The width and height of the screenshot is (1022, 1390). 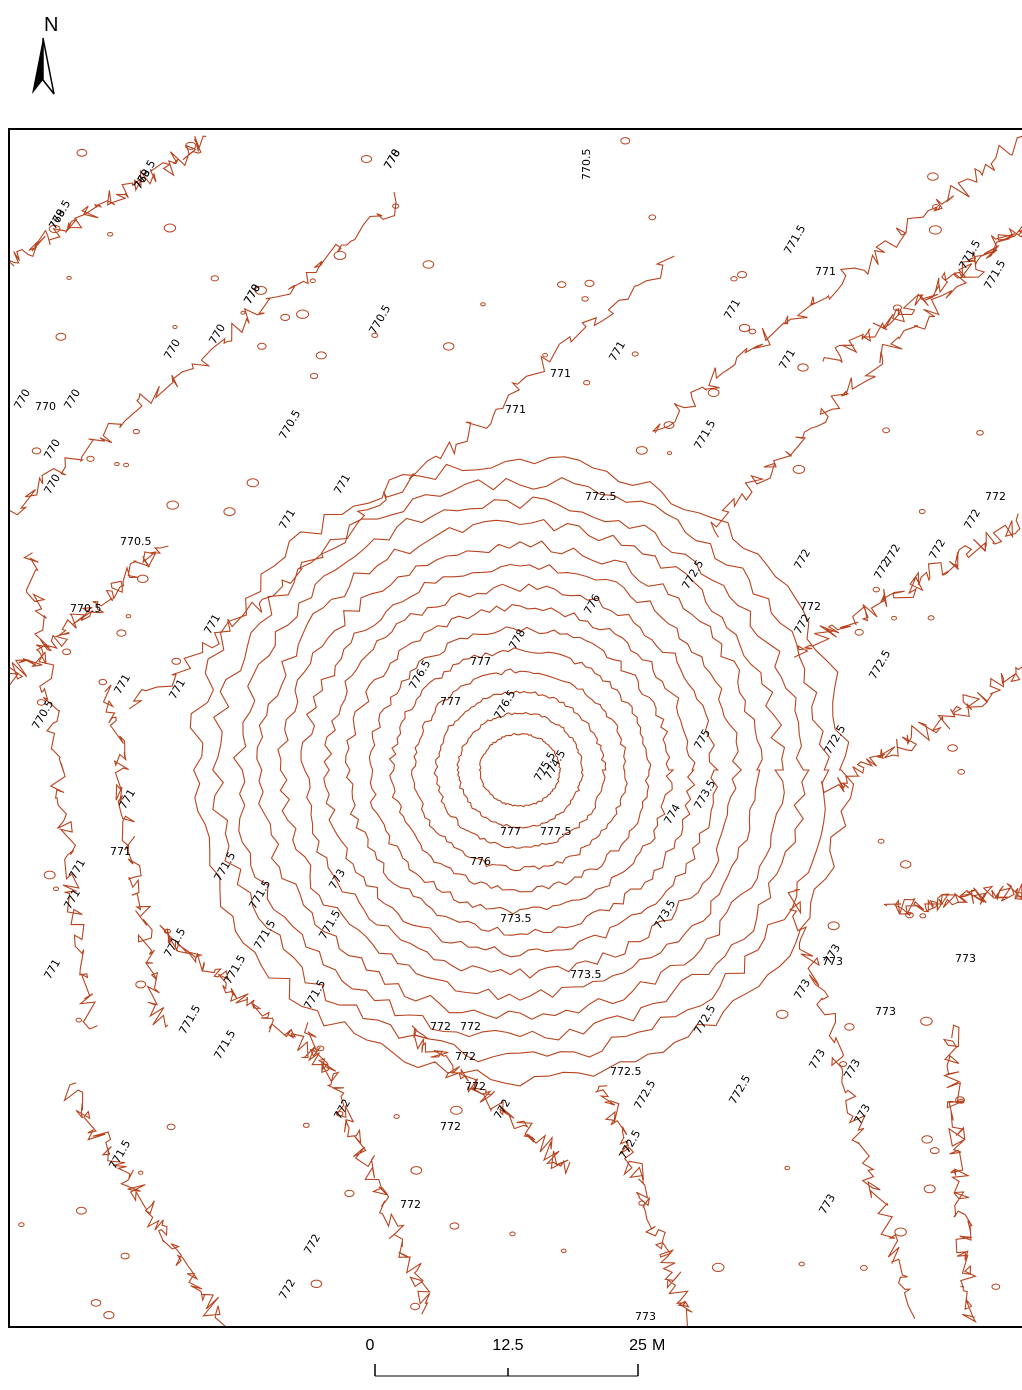 What do you see at coordinates (507, 1345) in the screenshot?
I see `scale-tick-label: 12.5` at bounding box center [507, 1345].